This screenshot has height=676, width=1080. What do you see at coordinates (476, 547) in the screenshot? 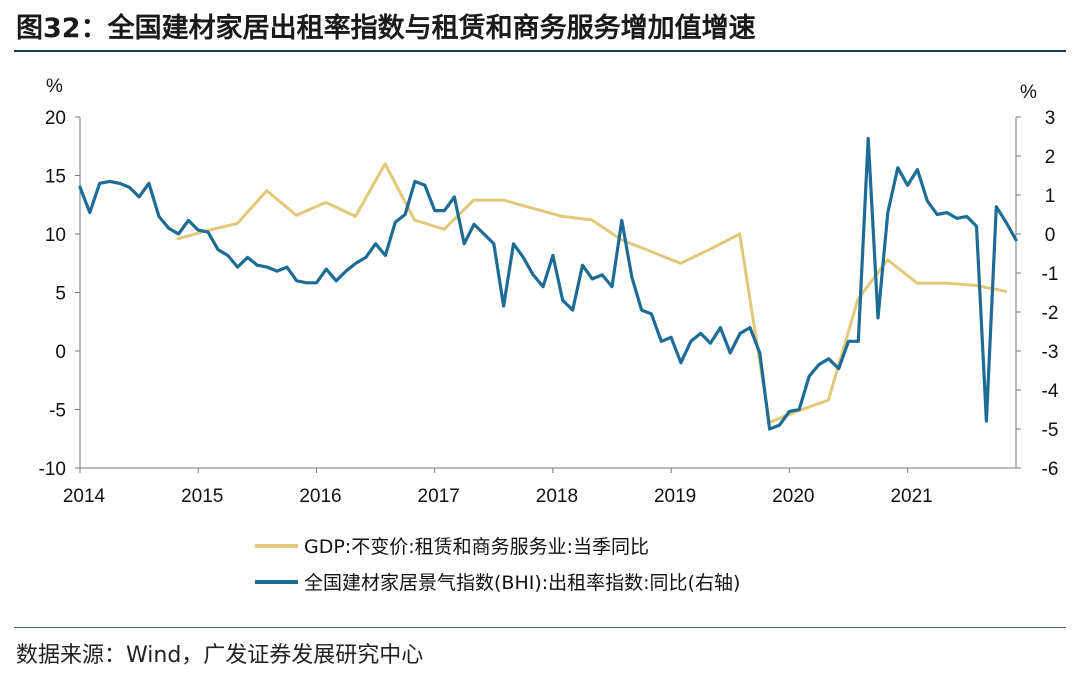
I see `legend-label-gdp: GDP:不变价:租赁和商务服务业:当季同比` at bounding box center [476, 547].